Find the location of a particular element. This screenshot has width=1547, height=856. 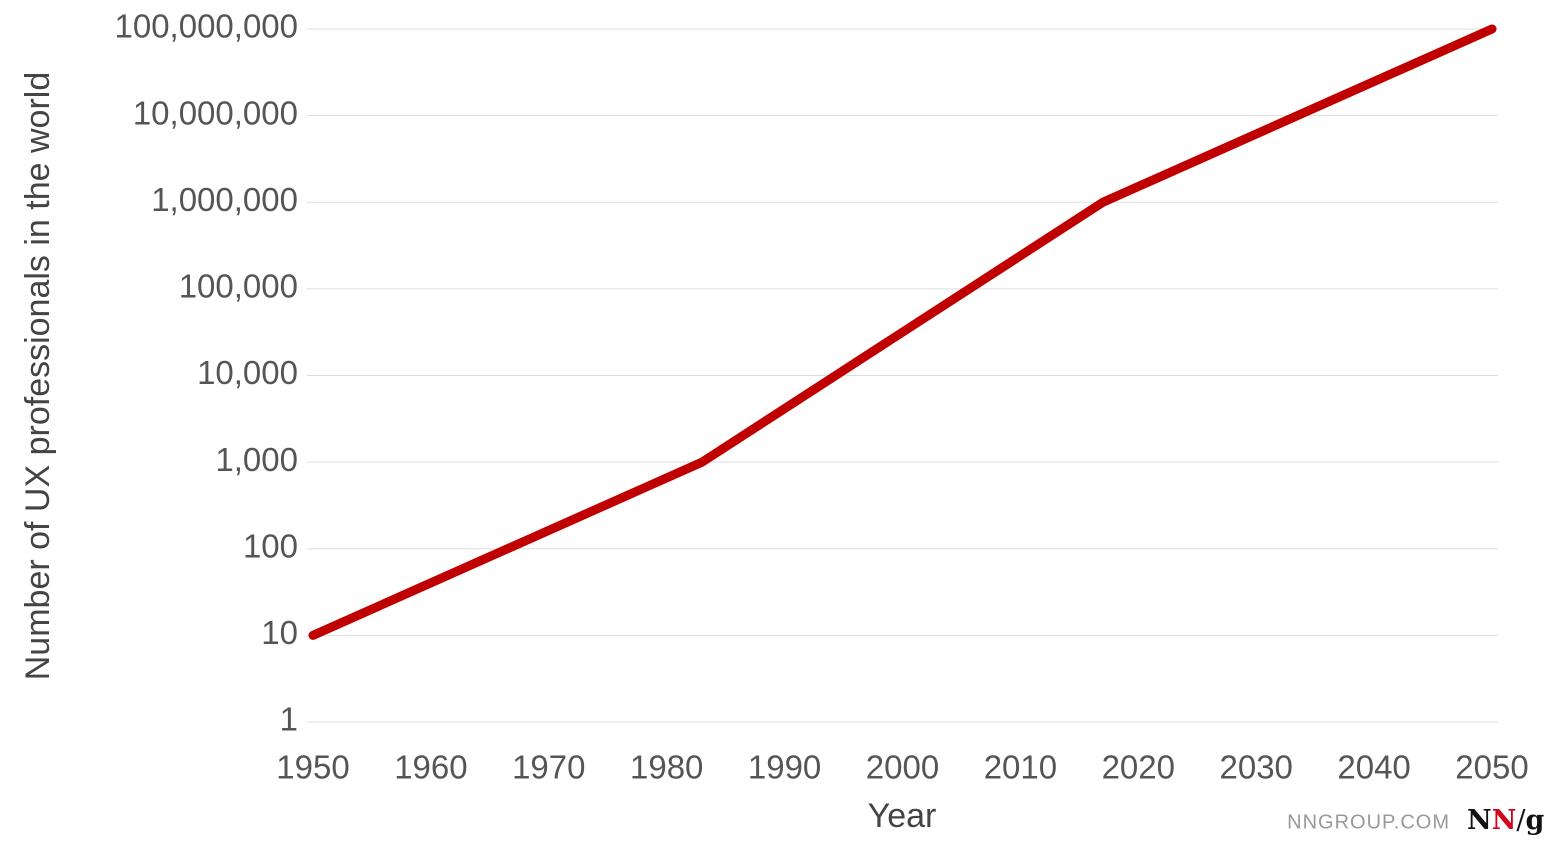

y-tick-label: 10,000 is located at coordinates (247, 372).